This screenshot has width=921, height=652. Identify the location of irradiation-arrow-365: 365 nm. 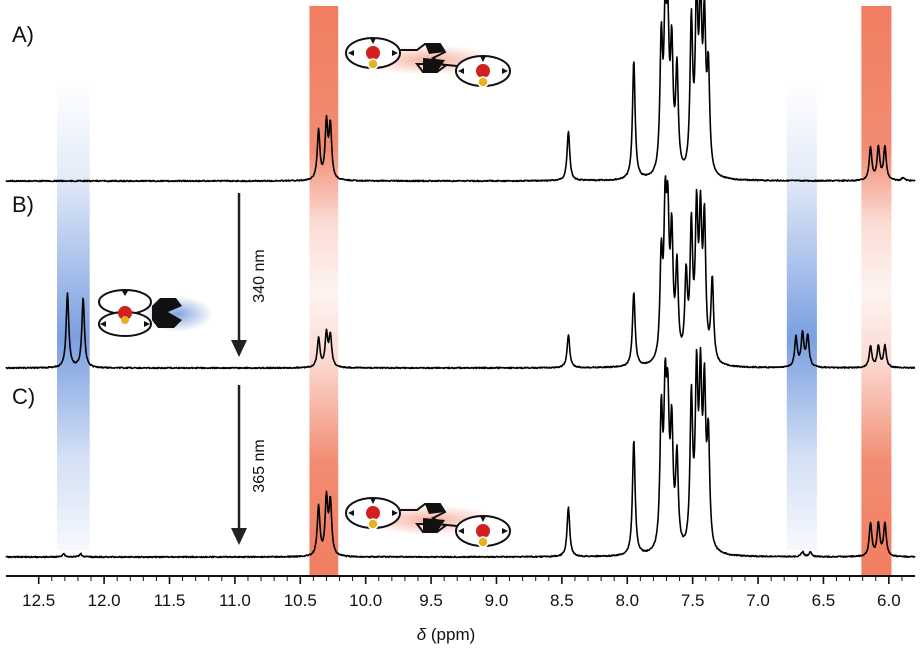
(249, 465).